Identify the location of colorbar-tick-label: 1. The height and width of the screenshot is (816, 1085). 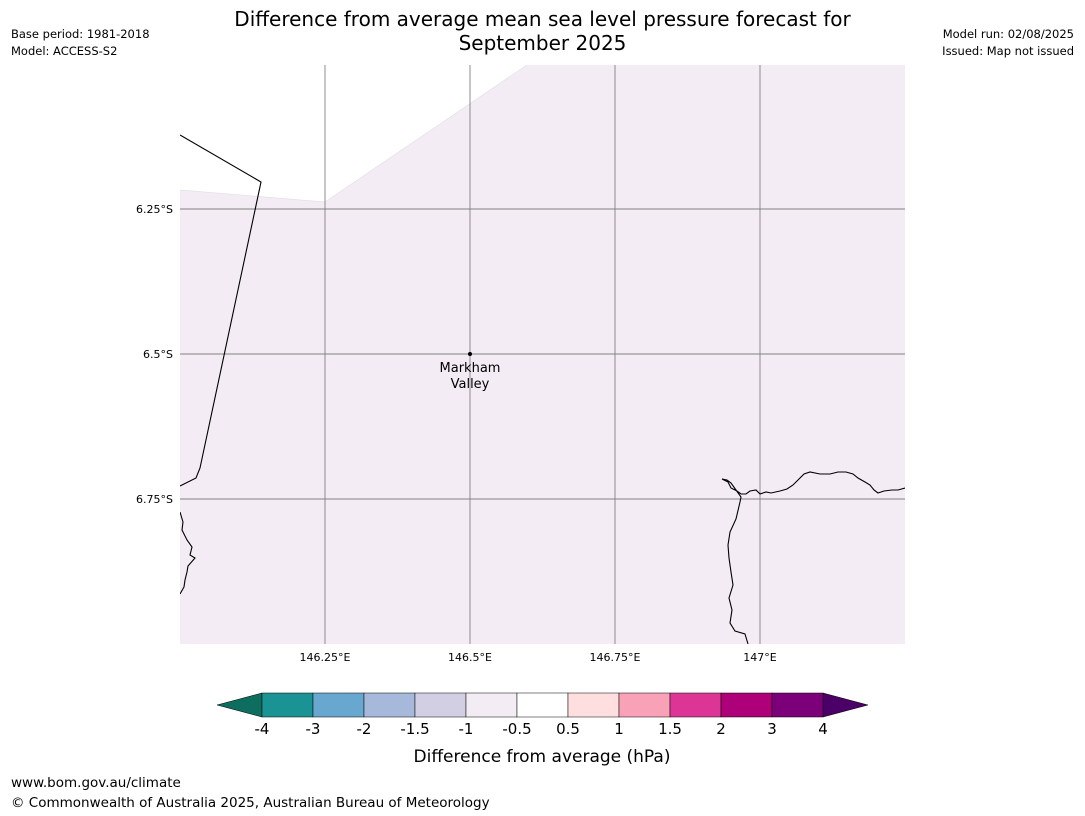
(619, 729).